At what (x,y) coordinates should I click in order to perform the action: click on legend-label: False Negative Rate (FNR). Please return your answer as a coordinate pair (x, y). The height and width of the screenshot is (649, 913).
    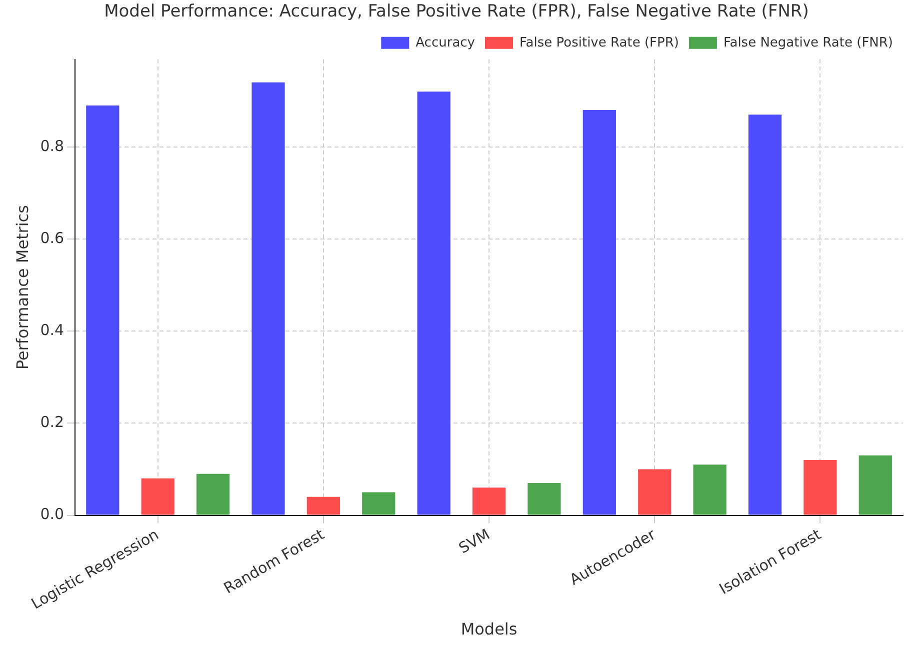
    Looking at the image, I should click on (808, 42).